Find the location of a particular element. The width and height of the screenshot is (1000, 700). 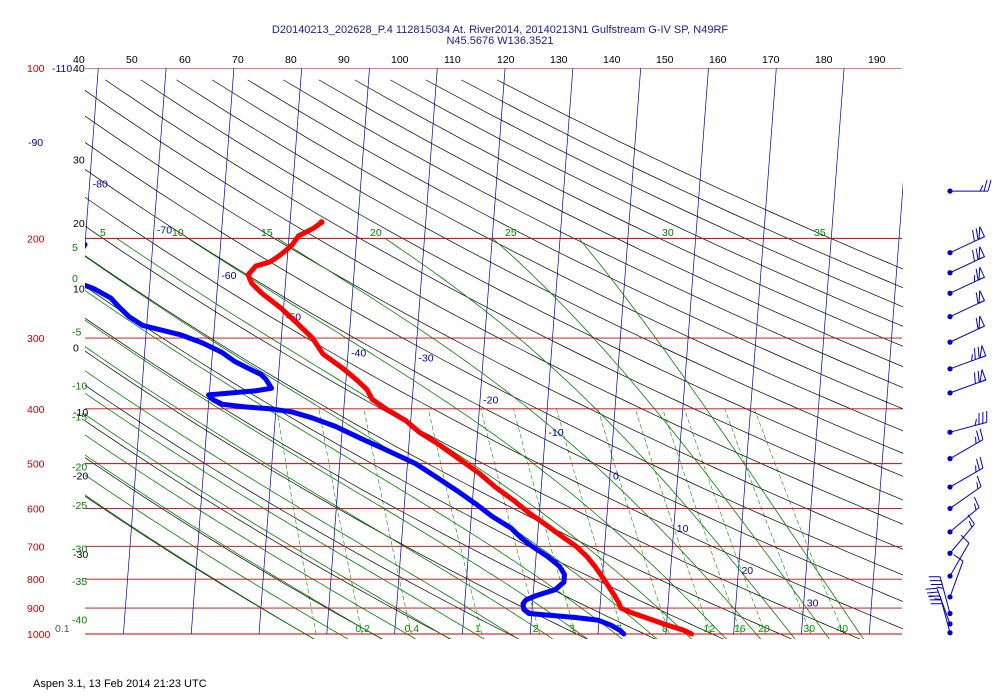

moist-adiabat-left-label: -25 is located at coordinates (79, 506).